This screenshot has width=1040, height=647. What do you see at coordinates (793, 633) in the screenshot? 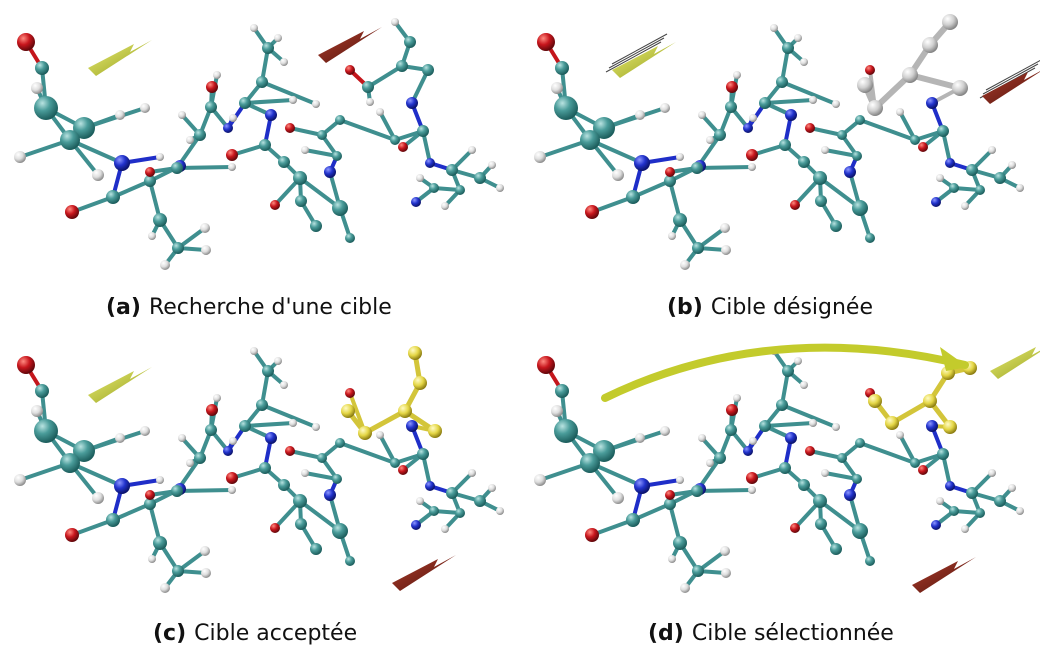
I see `caption-d-text: Cible sélectionnée` at bounding box center [793, 633].